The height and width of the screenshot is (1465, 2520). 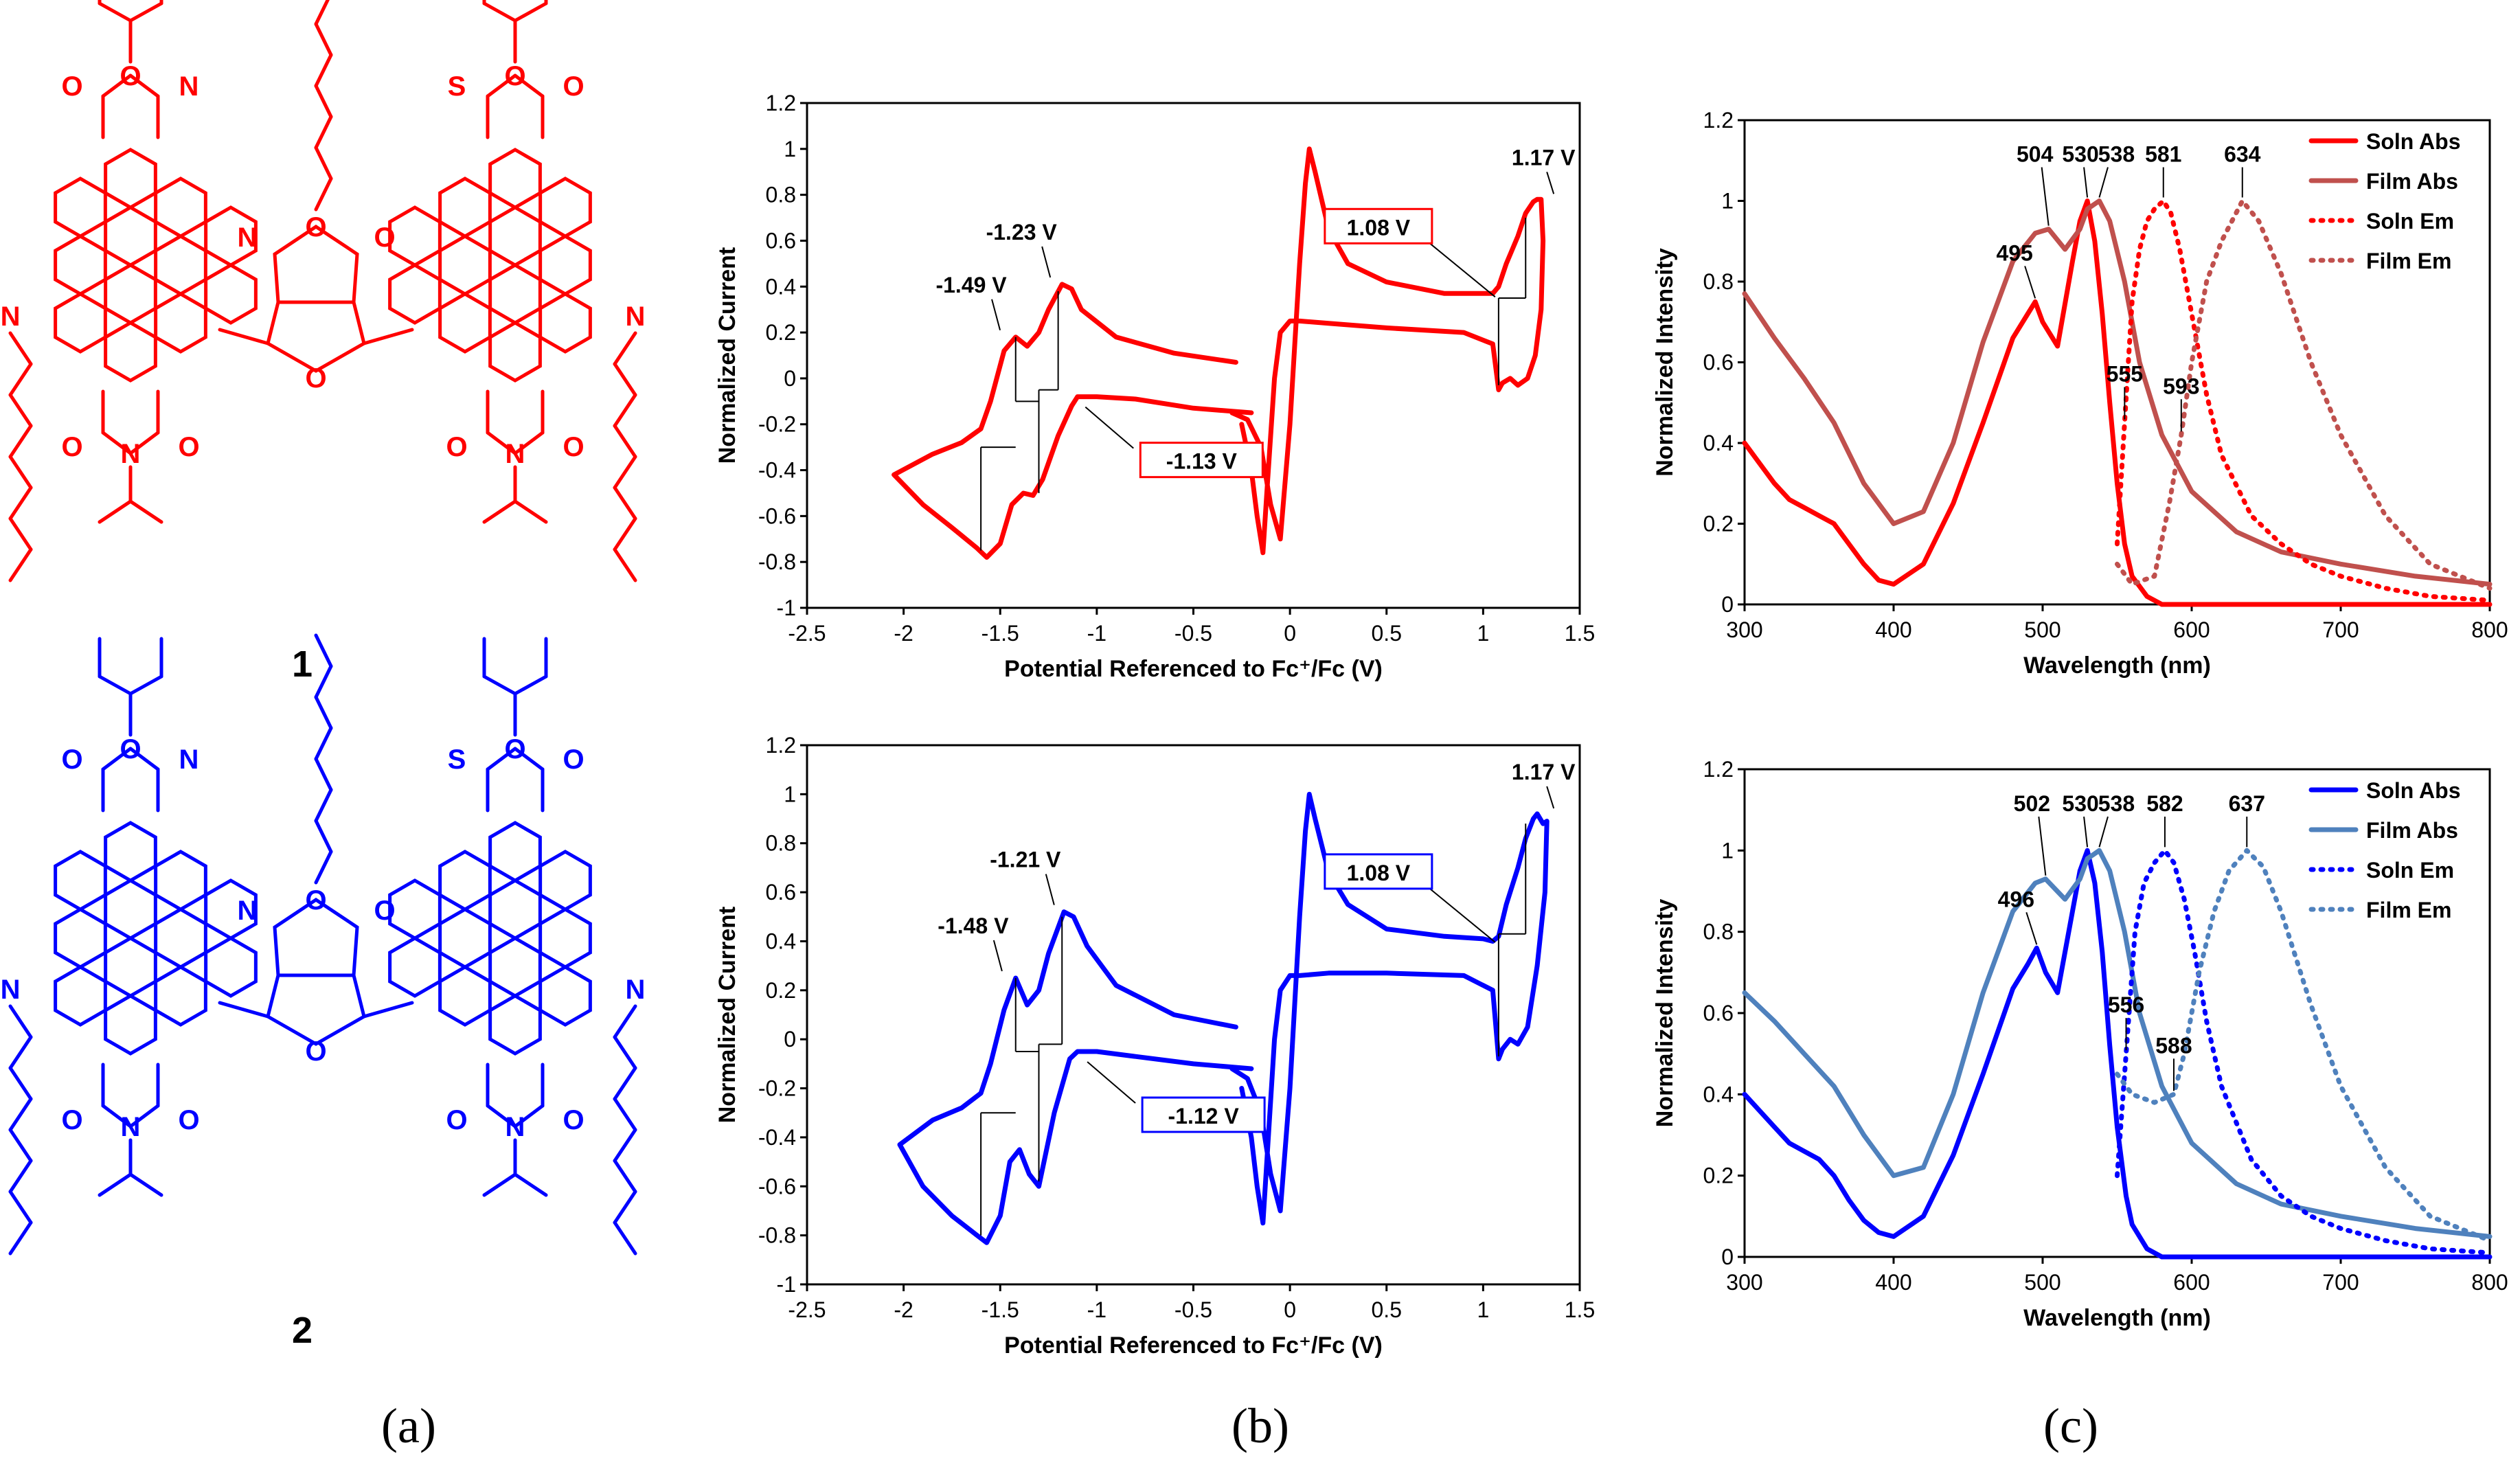 What do you see at coordinates (971, 285) in the screenshot?
I see `annotation-label: -1.49 V` at bounding box center [971, 285].